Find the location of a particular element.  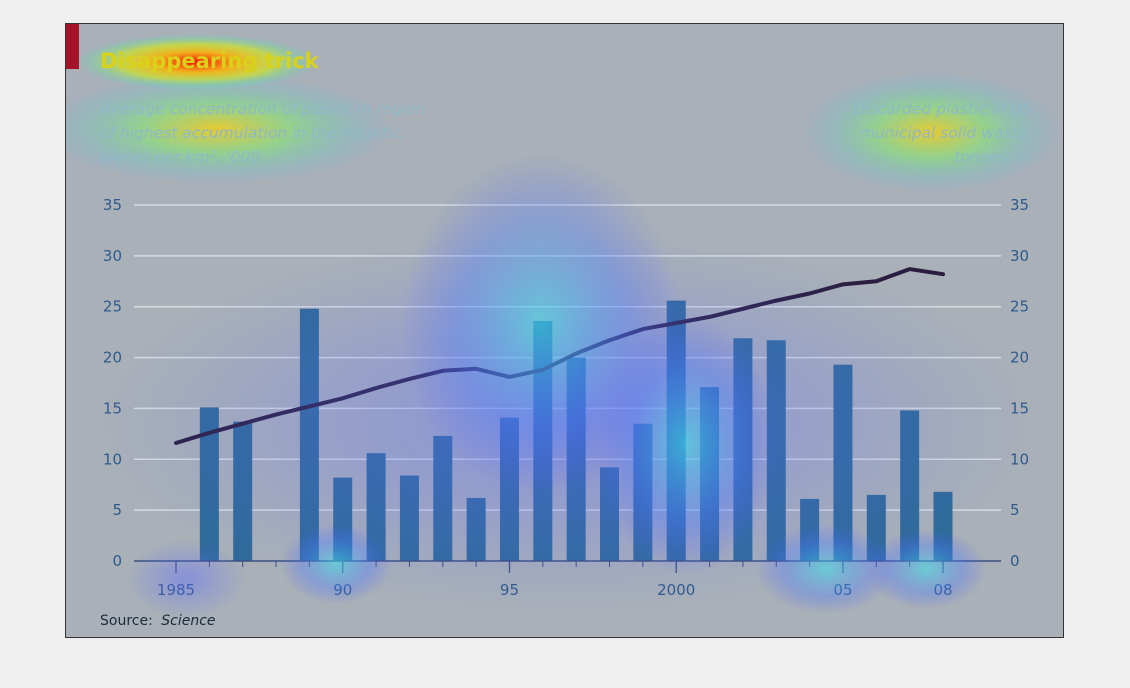

y-tick-label-right: 0 is located at coordinates (1015, 561).